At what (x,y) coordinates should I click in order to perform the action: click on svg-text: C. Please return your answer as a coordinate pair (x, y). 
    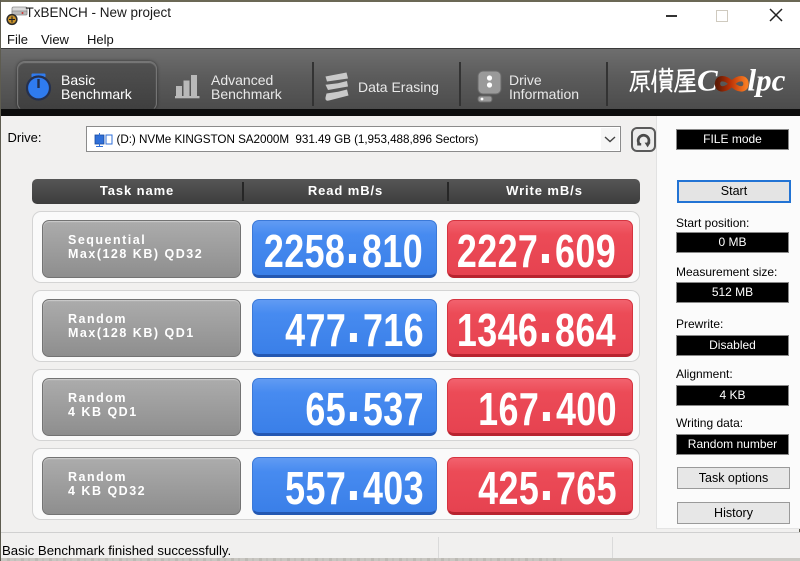
    Looking at the image, I should click on (707, 80).